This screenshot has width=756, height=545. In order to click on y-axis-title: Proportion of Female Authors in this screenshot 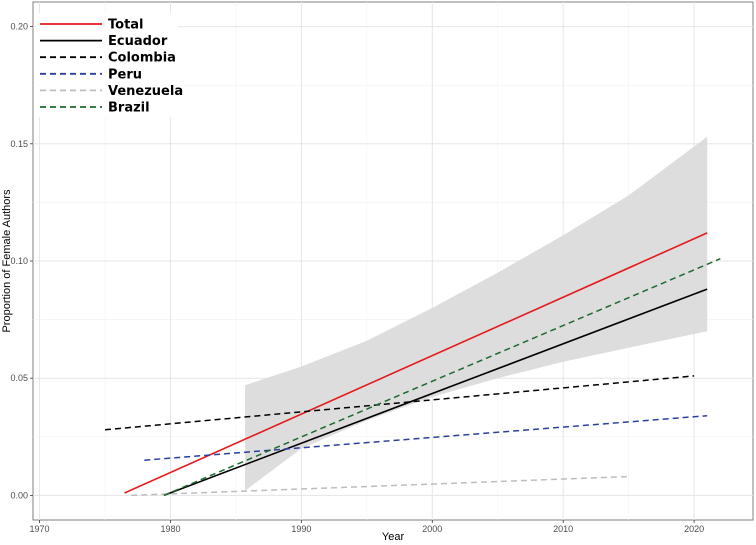, I will do `click(7, 261)`.